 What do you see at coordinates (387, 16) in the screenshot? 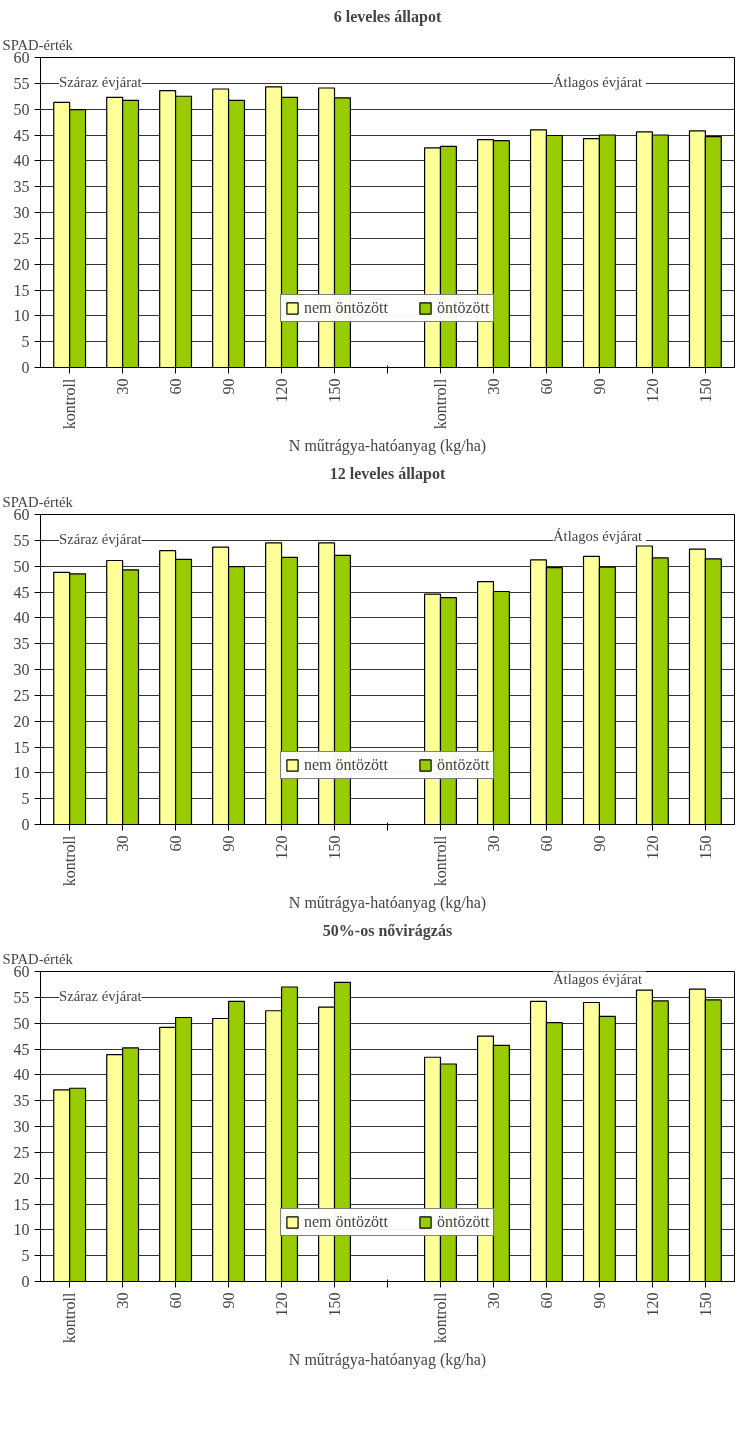
I see `chart-title: 6 leveles állapot` at bounding box center [387, 16].